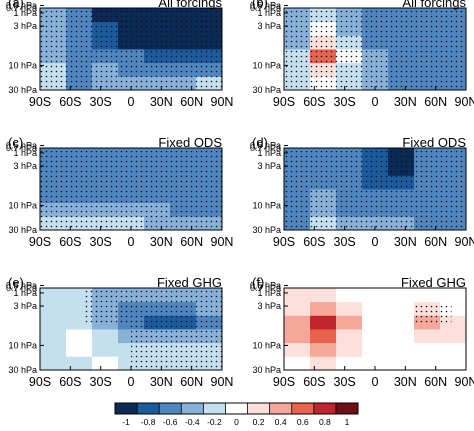 The image size is (474, 431). Describe the element at coordinates (258, 282) in the screenshot. I see `panel-label: (f)` at that location.